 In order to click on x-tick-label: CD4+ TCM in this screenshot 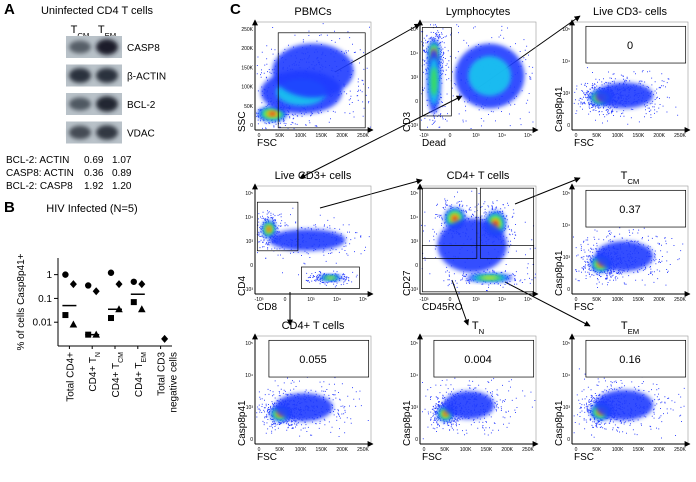, I will do `click(118, 375)`.